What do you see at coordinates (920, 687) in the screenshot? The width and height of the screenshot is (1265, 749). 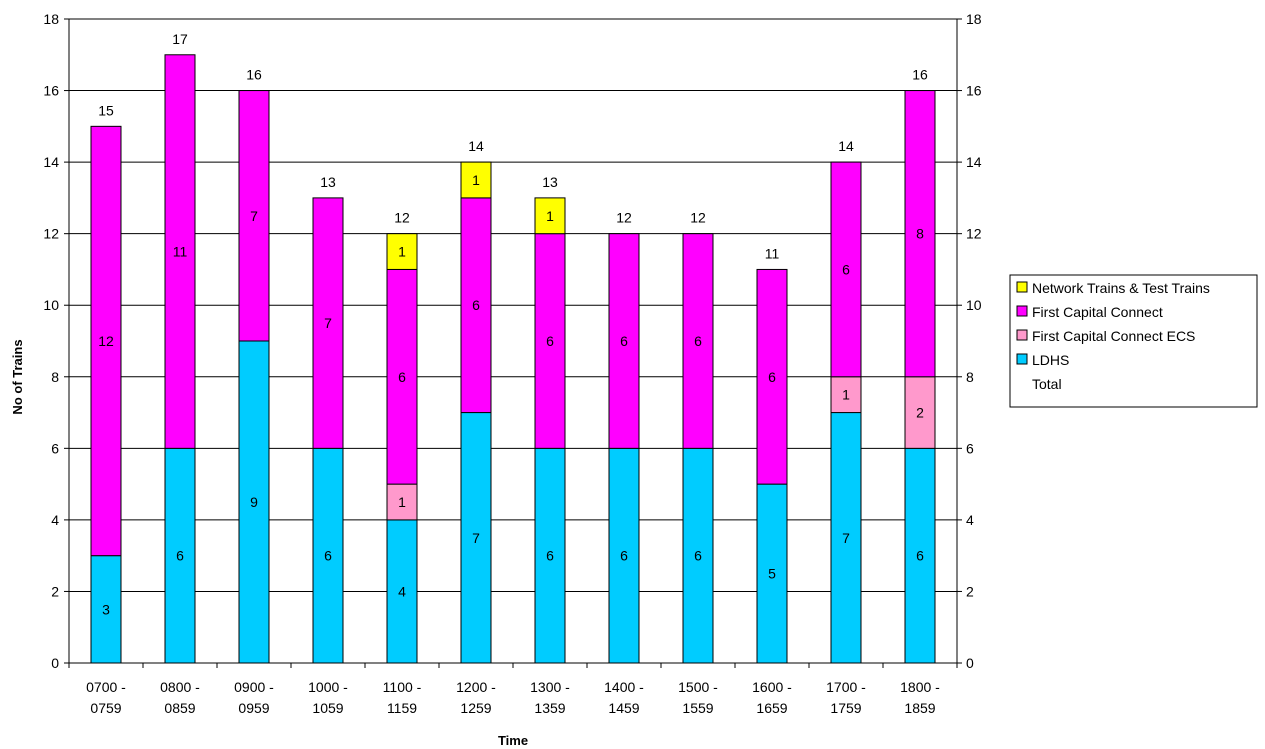 I see `x-tick-label: 1800 -` at bounding box center [920, 687].